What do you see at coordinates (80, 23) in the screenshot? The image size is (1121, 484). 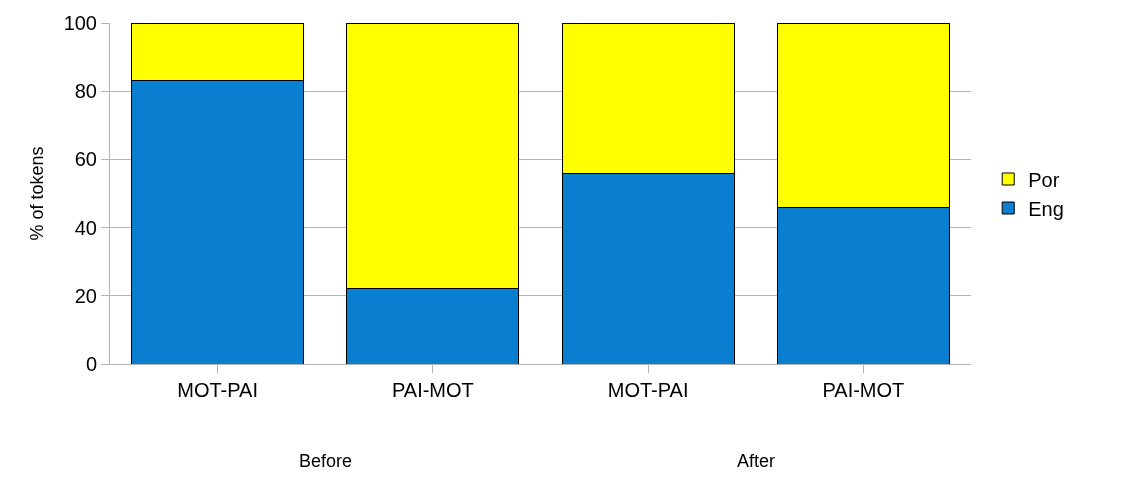 I see `y-tick-label: 100` at bounding box center [80, 23].